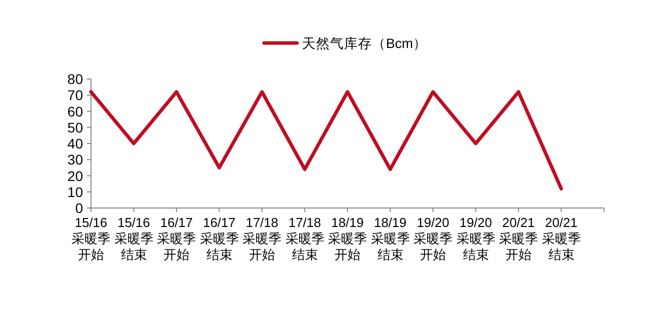  What do you see at coordinates (219, 239) in the screenshot?
I see `x-tick-label: 16/17 采暖季结束` at bounding box center [219, 239].